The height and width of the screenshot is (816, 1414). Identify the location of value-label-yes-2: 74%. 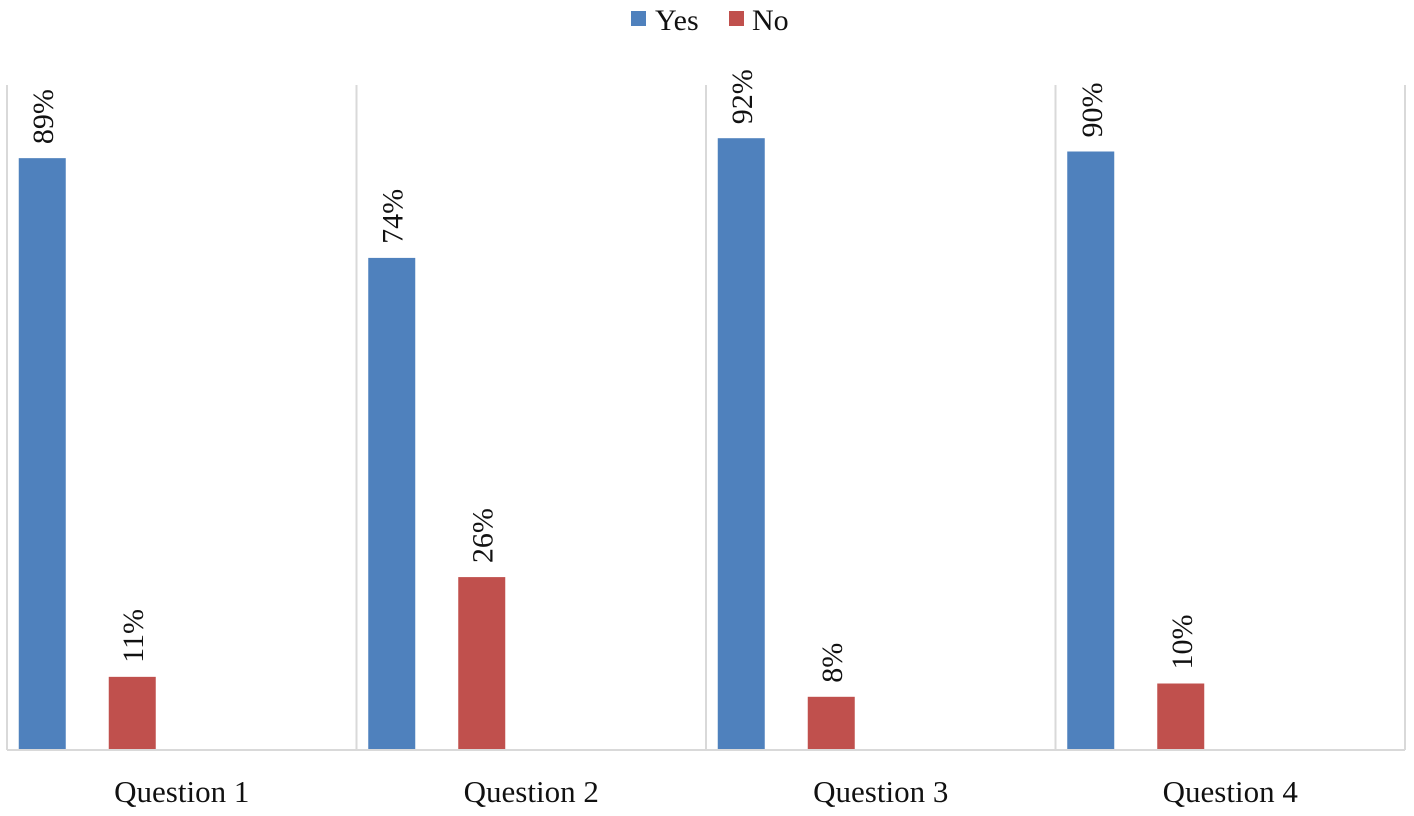
(393, 216).